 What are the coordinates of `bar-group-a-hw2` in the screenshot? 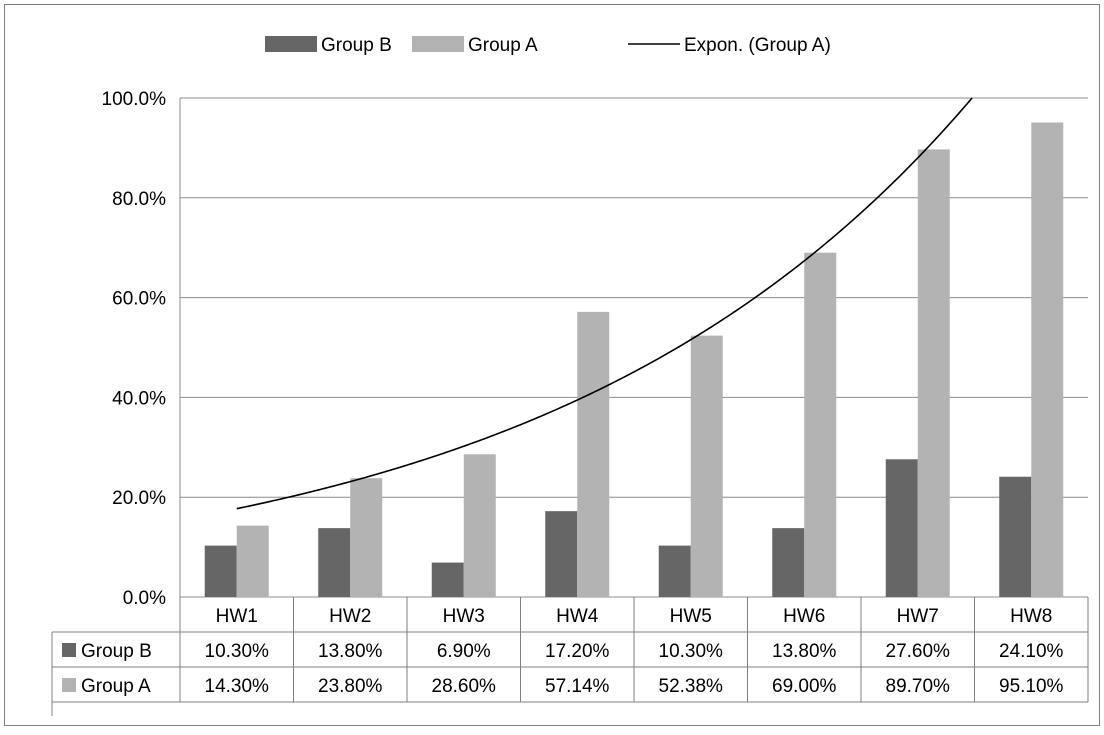 It's located at (366, 537).